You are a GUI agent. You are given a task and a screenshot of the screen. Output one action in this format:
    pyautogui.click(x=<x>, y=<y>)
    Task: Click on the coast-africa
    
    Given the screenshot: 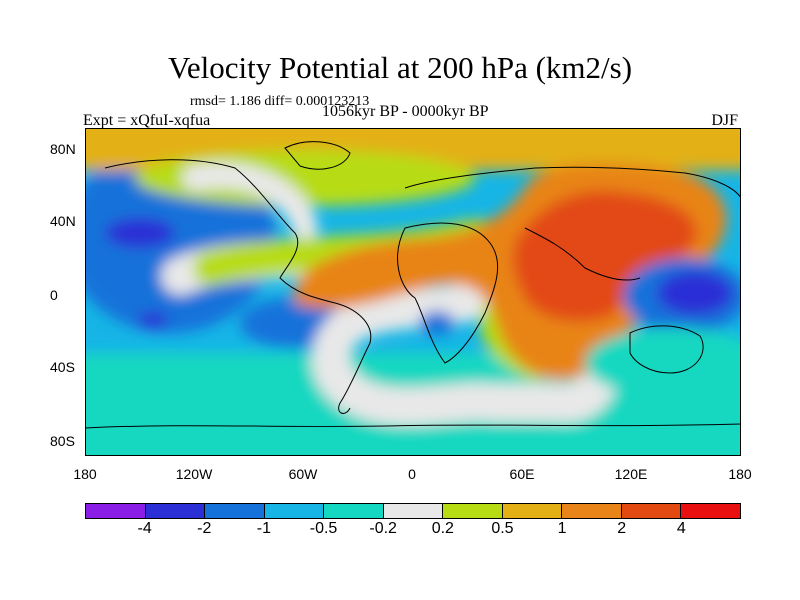 What is the action you would take?
    pyautogui.click(x=448, y=293)
    